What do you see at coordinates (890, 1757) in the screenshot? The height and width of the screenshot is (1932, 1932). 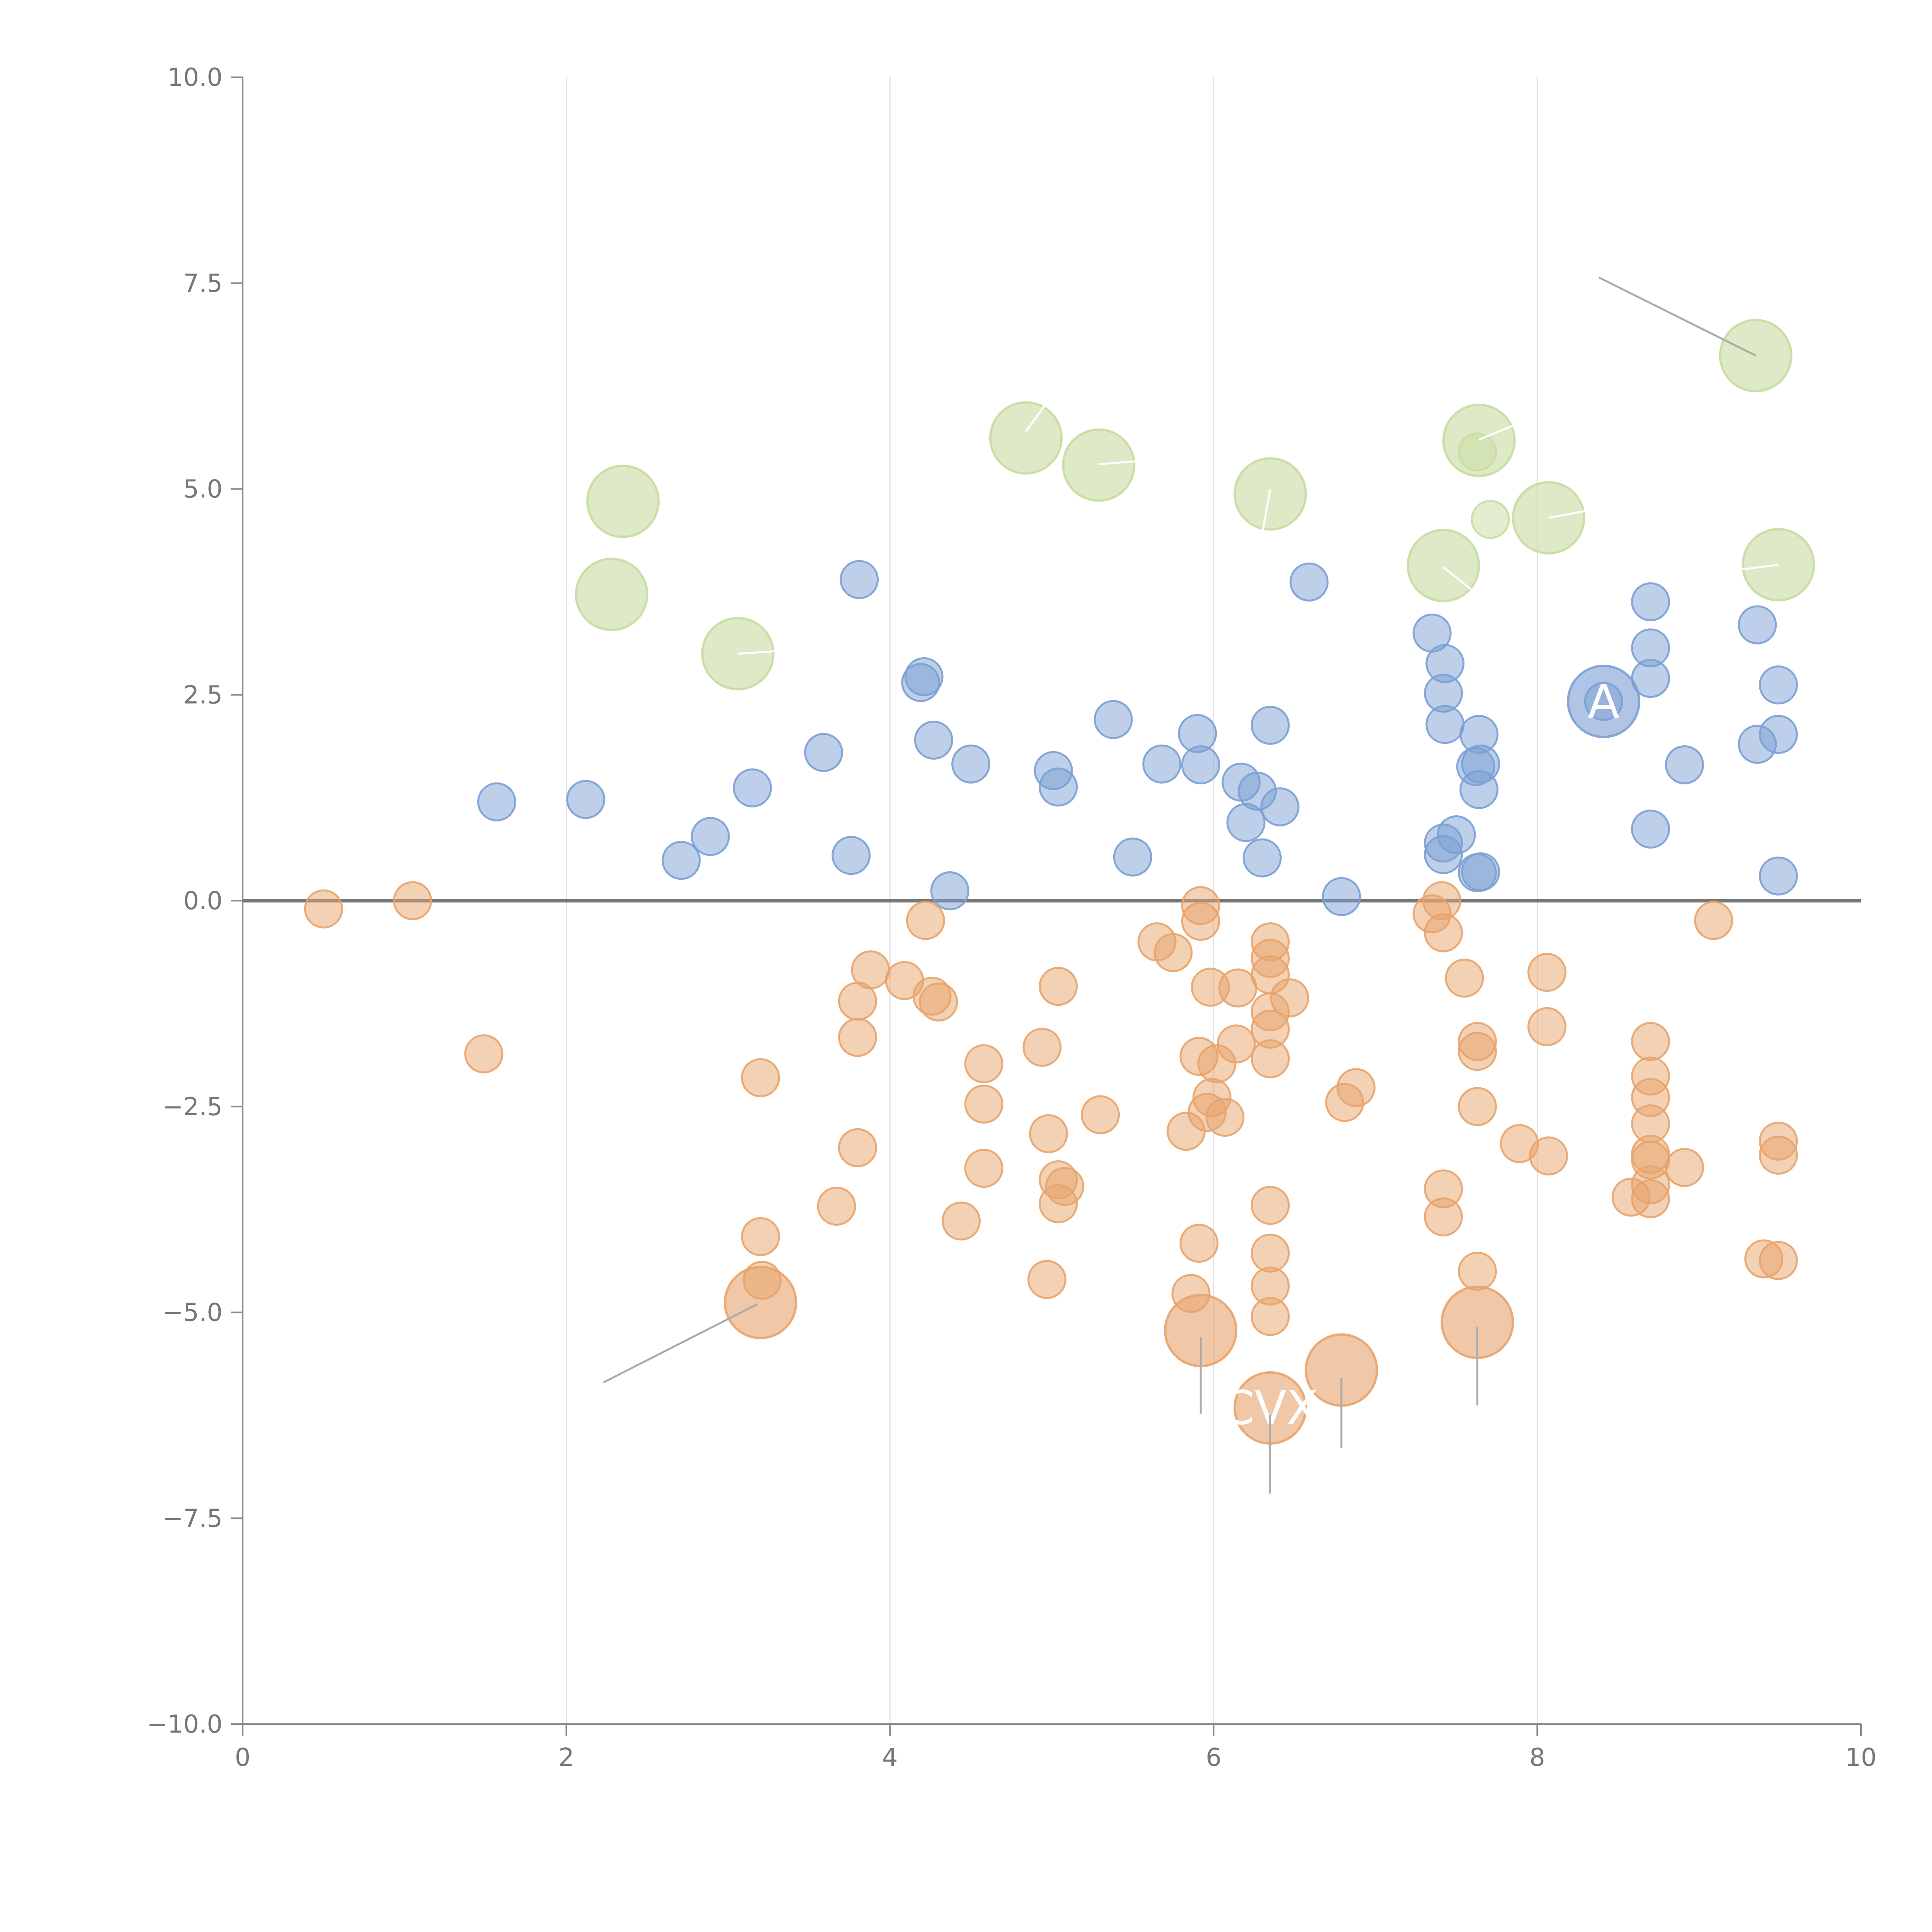 I see `x-tick-label: 4` at bounding box center [890, 1757].